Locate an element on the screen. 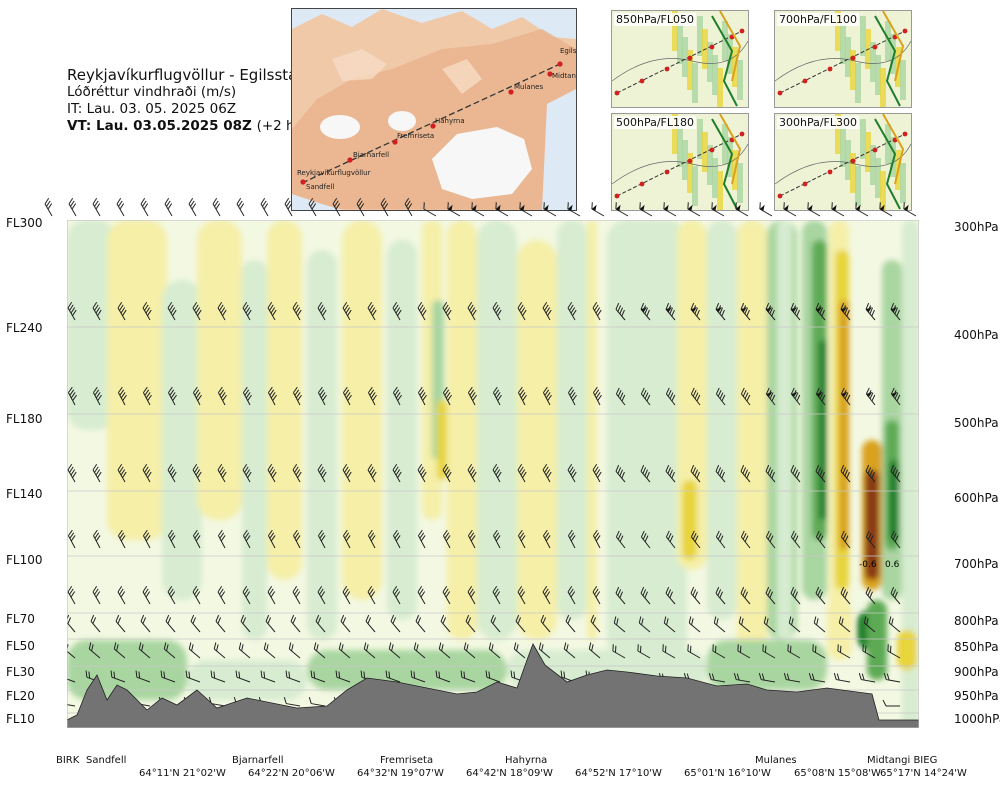  map-label-egilsst: Egilsst is located at coordinates (568, 51).